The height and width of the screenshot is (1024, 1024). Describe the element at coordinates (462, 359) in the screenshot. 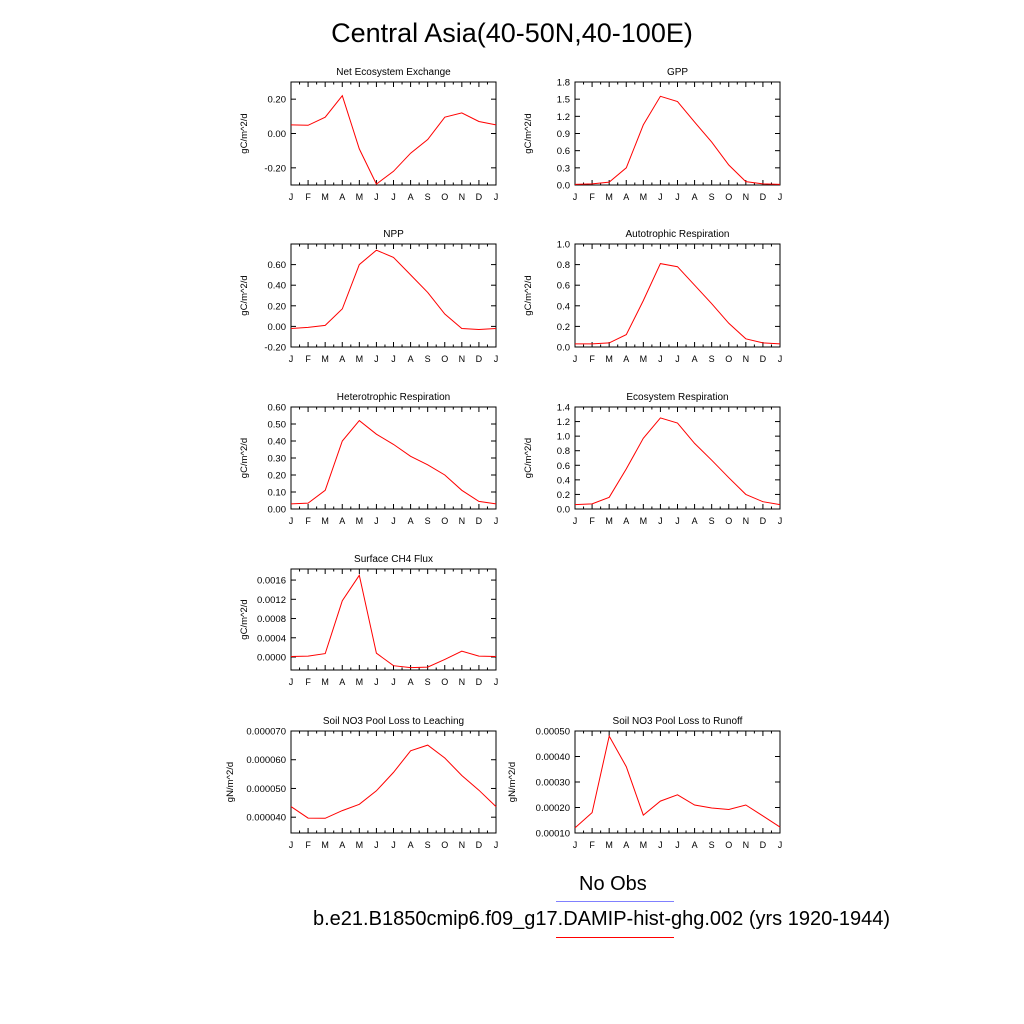

I see `x-tick-label: N` at that location.